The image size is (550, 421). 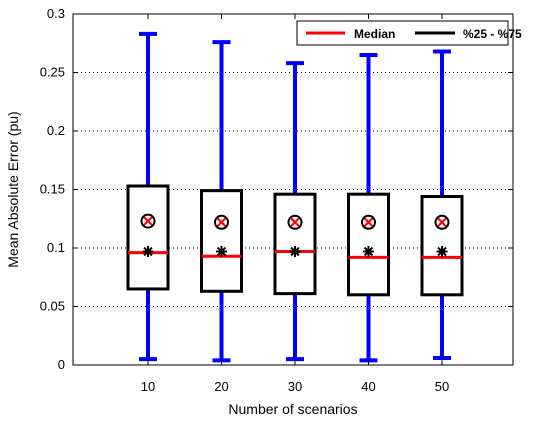 I want to click on legend-quartile-label: %25 - %75, so click(x=492, y=34).